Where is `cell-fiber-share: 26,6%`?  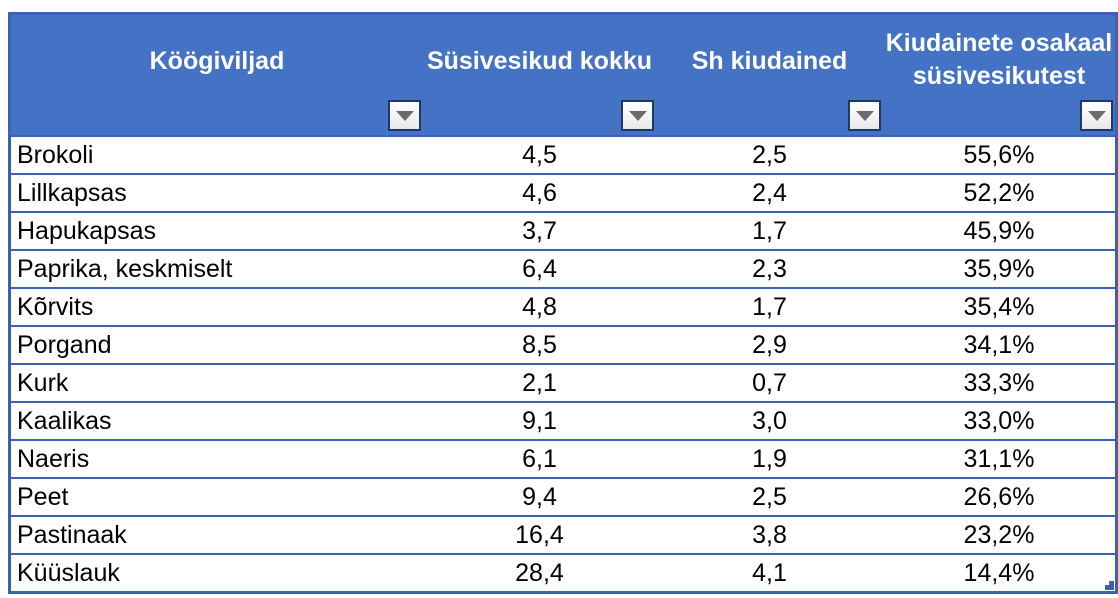 cell-fiber-share: 26,6% is located at coordinates (999, 497).